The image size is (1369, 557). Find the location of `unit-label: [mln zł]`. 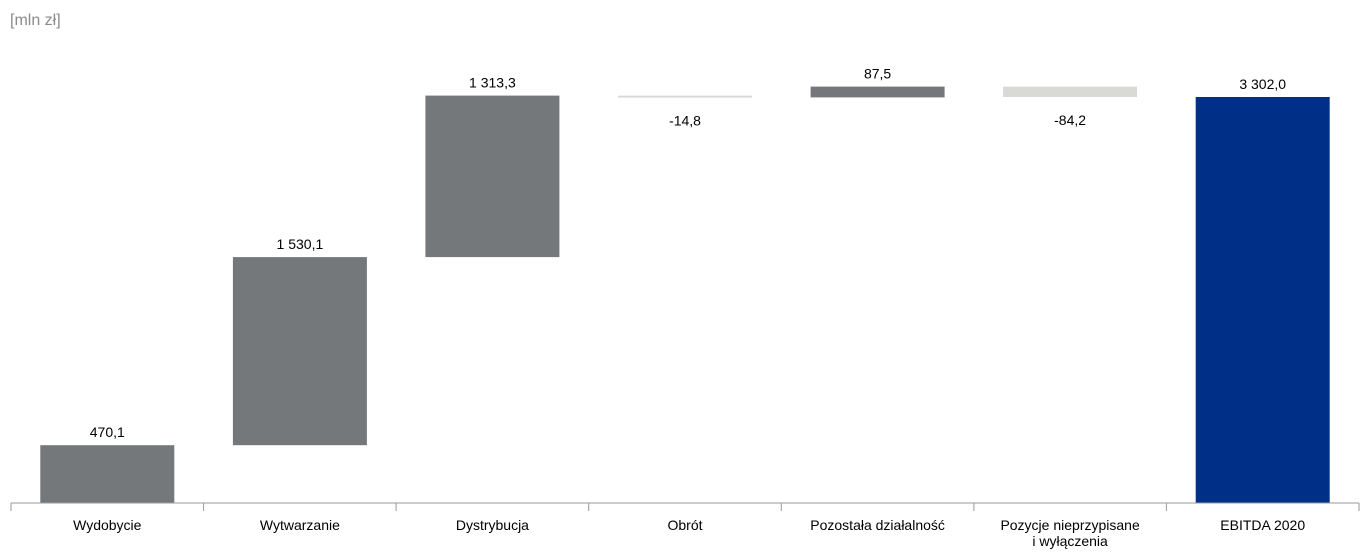

unit-label: [mln zł] is located at coordinates (35, 20).